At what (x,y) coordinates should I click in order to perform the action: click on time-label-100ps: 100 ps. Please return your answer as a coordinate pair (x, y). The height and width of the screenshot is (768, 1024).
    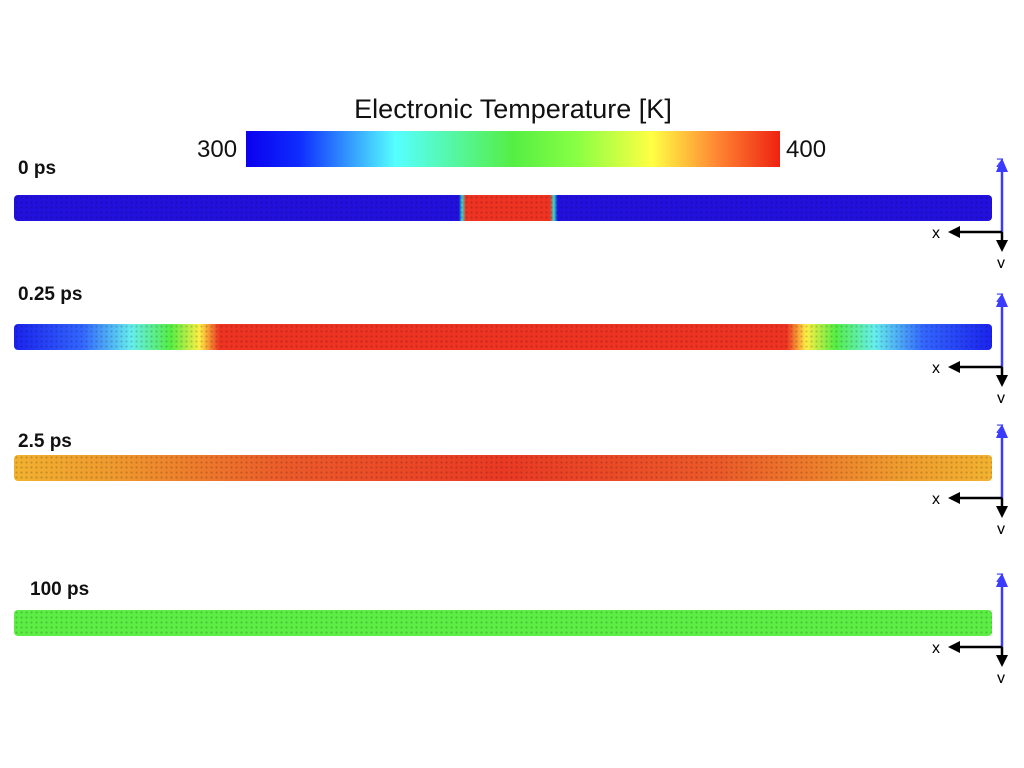
    Looking at the image, I should click on (60, 589).